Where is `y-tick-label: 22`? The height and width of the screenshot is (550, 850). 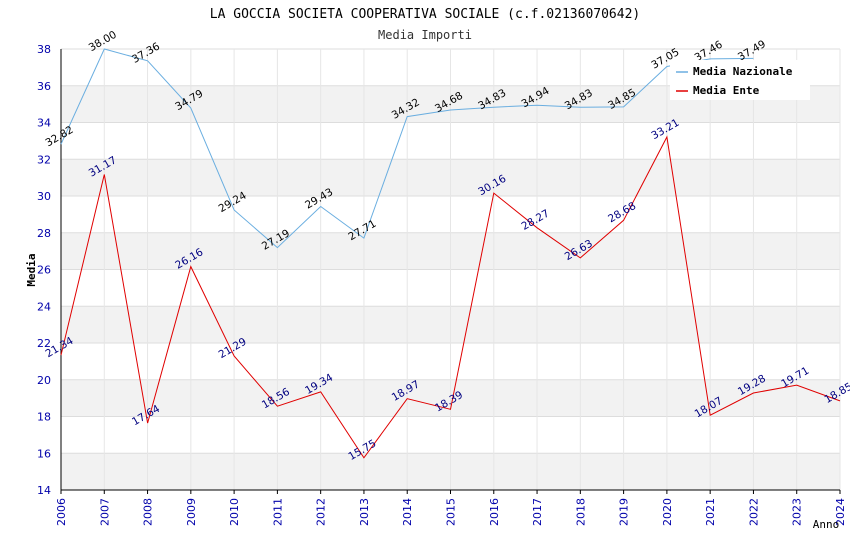 y-tick-label: 22 is located at coordinates (44, 343).